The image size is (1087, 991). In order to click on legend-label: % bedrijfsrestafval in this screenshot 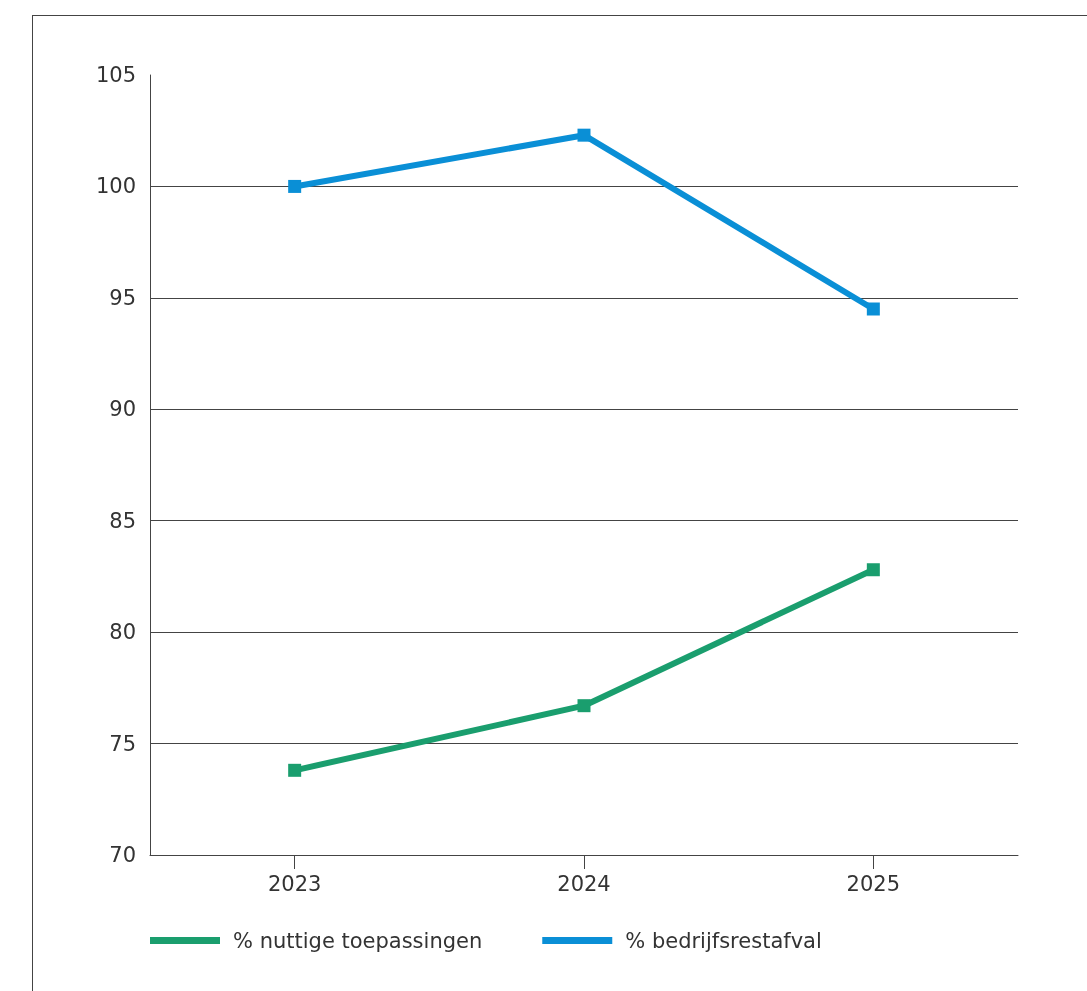, I will do `click(723, 940)`.